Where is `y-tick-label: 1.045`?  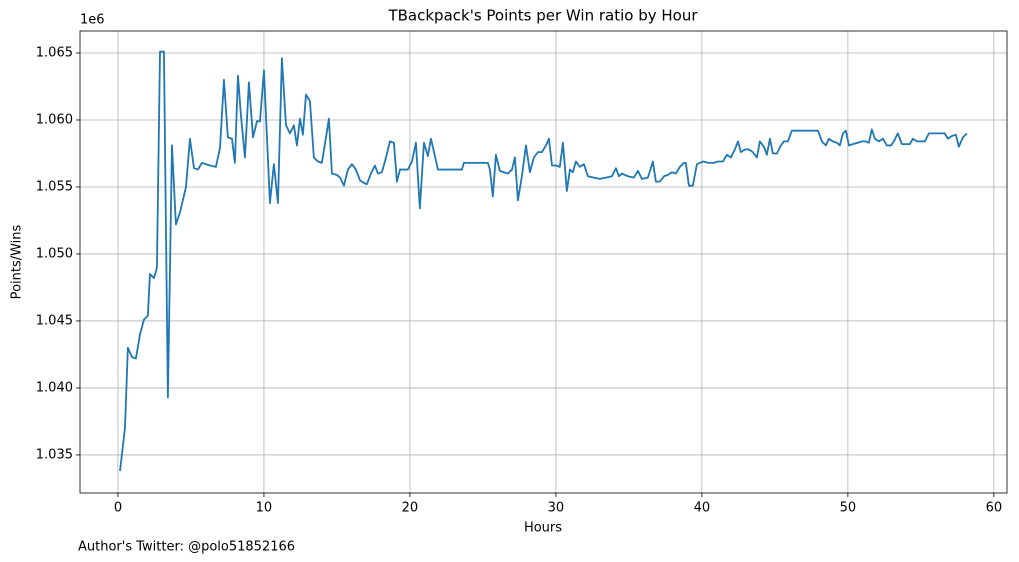 y-tick-label: 1.045 is located at coordinates (54, 320).